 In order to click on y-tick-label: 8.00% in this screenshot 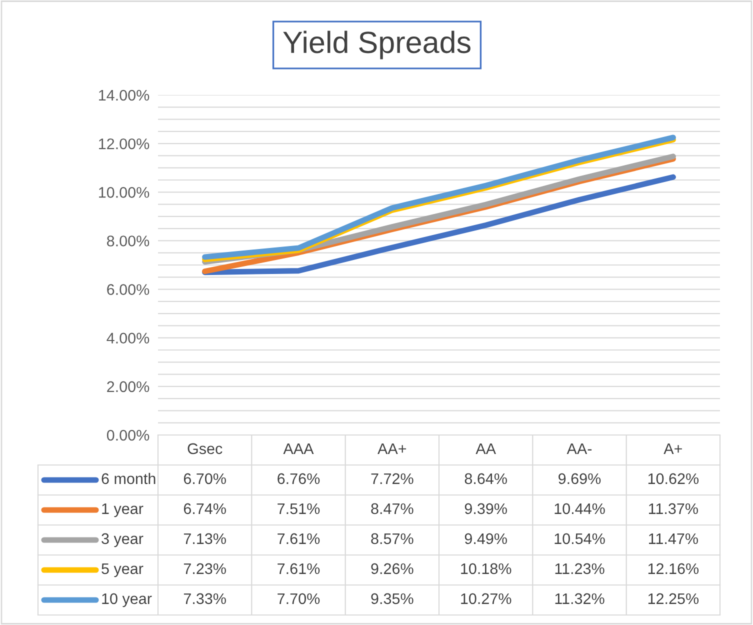, I will do `click(128, 241)`.